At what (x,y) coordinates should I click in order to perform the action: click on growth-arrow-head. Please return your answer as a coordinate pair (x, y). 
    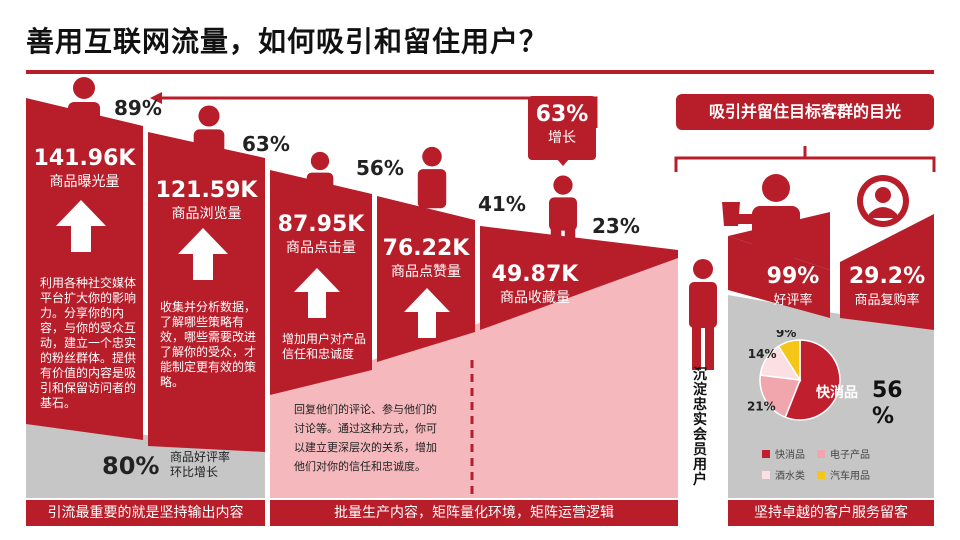
    Looking at the image, I should click on (156, 98).